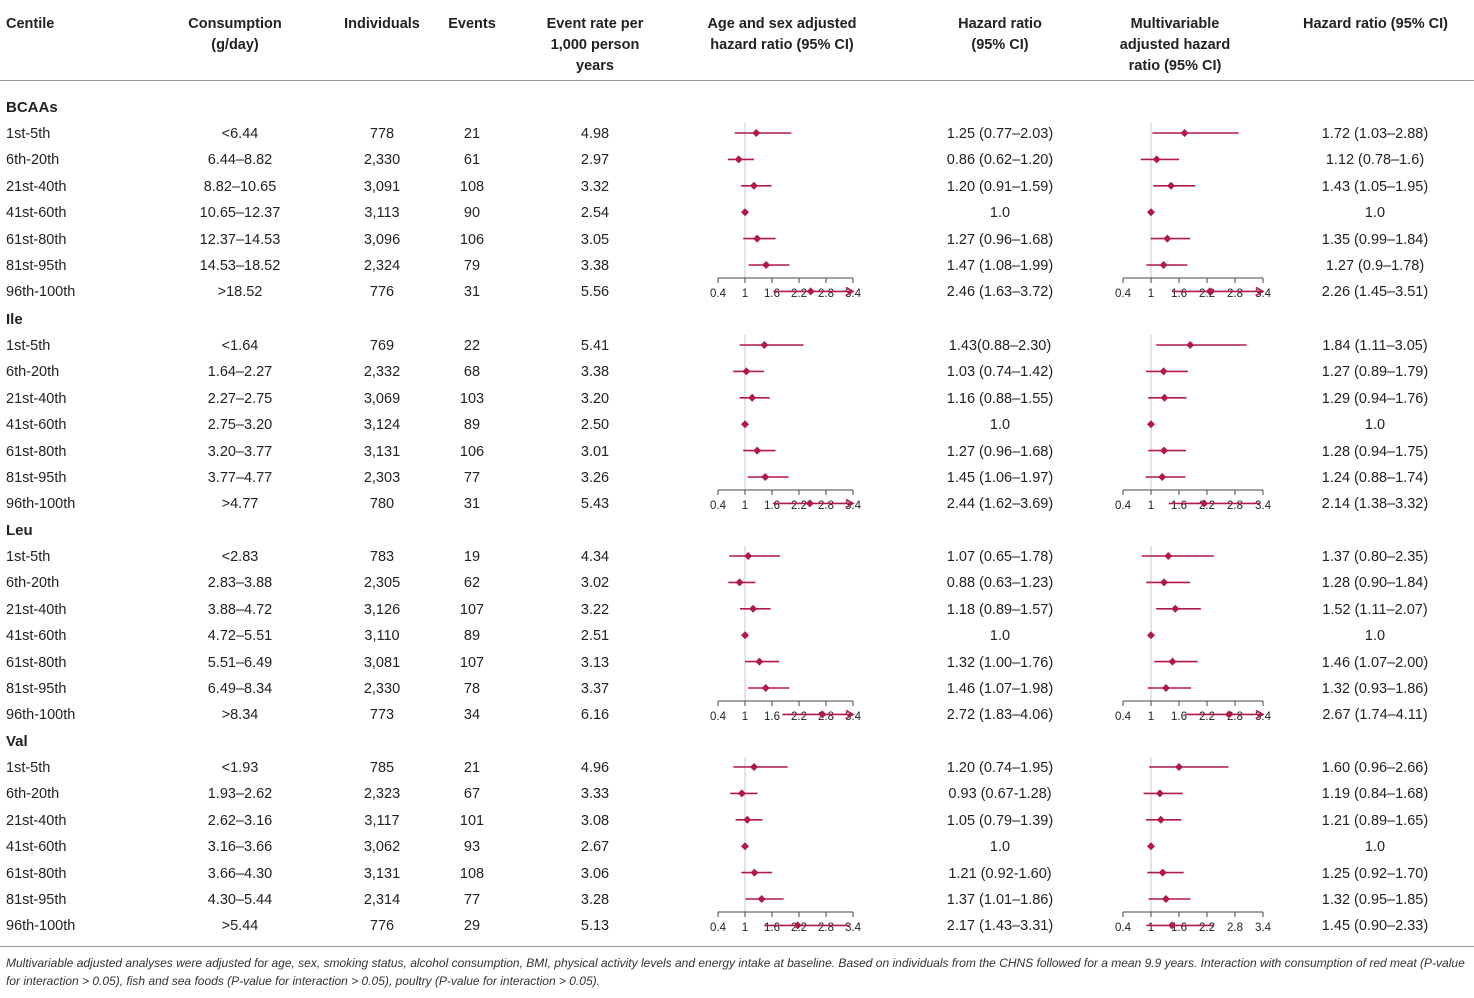 The width and height of the screenshot is (1474, 998). What do you see at coordinates (1000, 662) in the screenshot?
I see `cell-hr1: 1.32 (1.00–1.76)` at bounding box center [1000, 662].